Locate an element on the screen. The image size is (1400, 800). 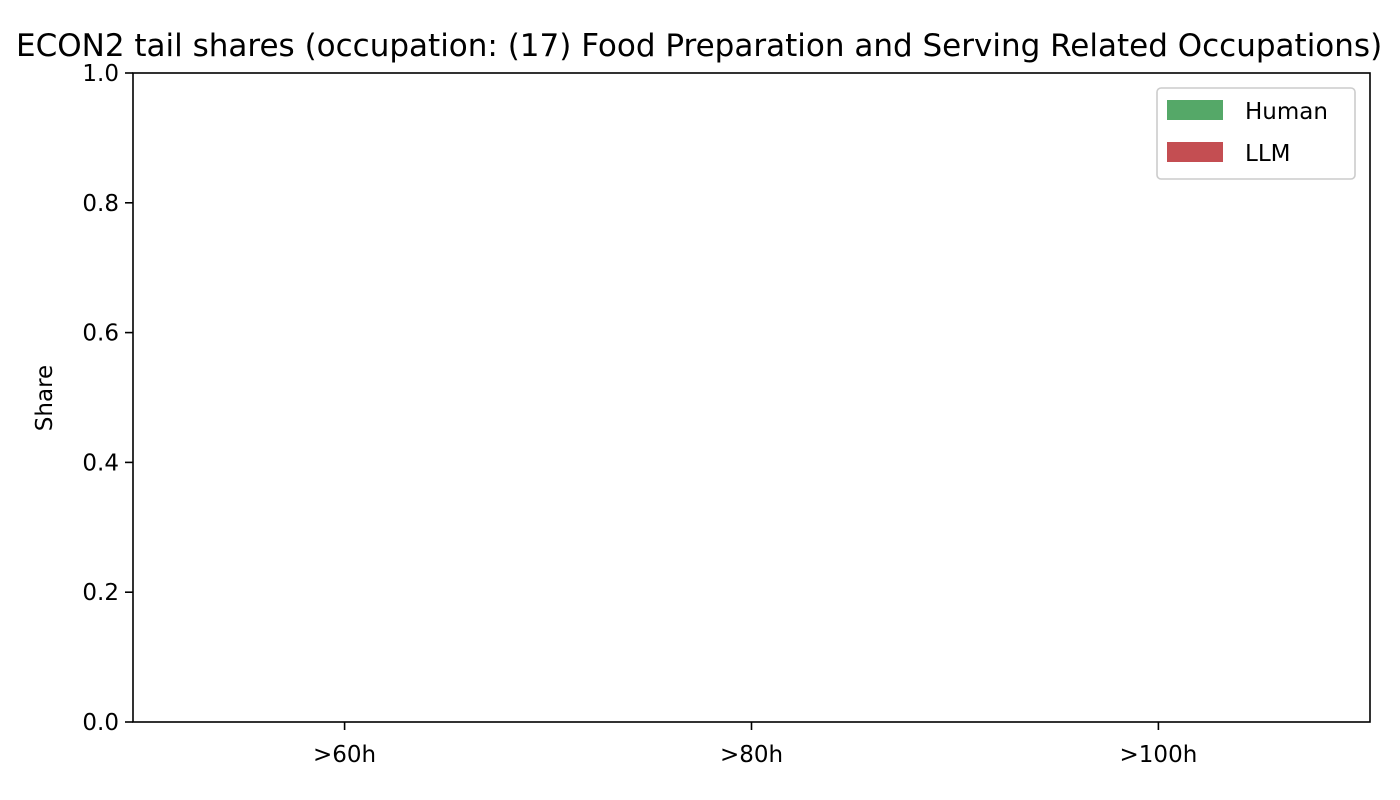
legend-label-llm: LLM is located at coordinates (1267, 154).